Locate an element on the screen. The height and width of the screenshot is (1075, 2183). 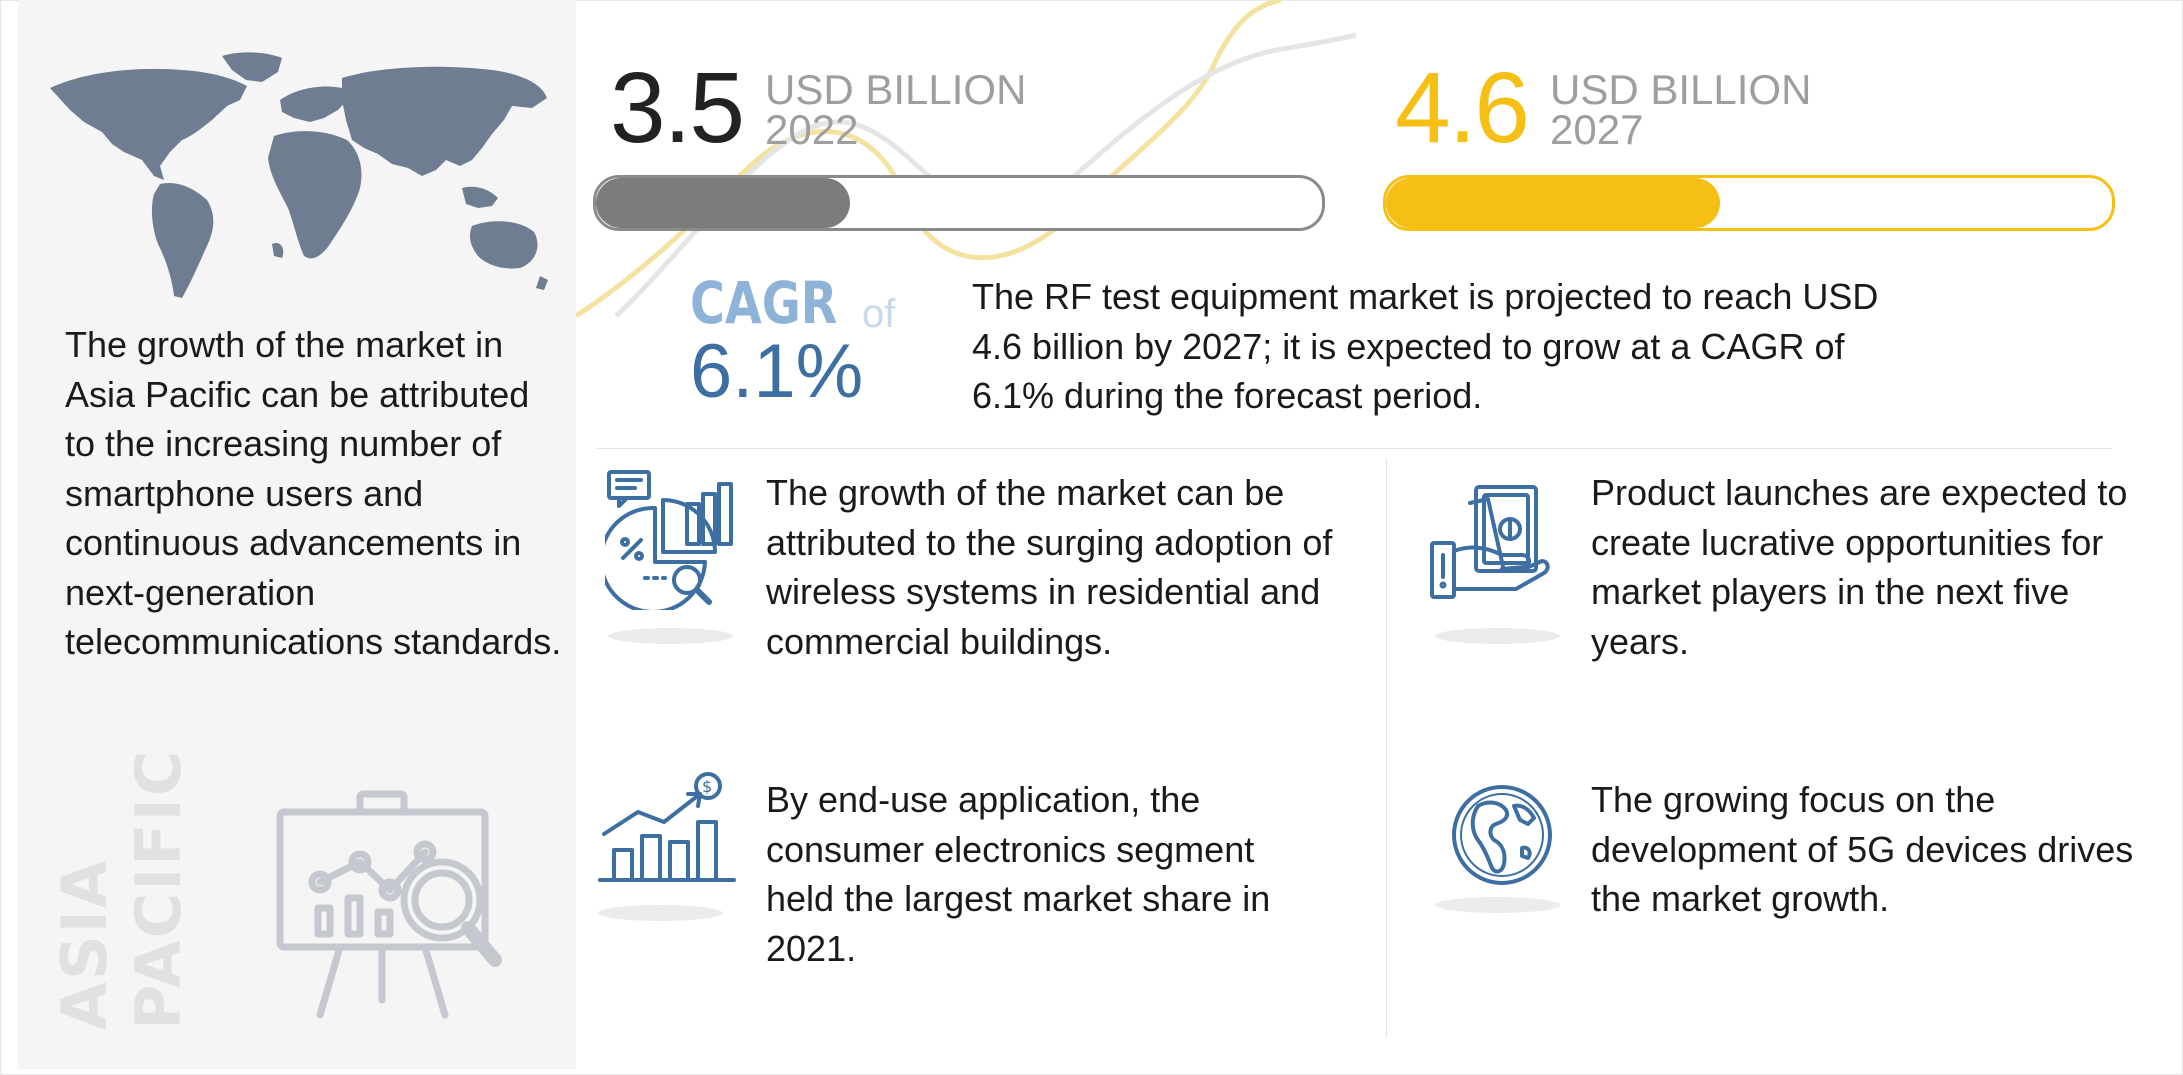
region-label-line1: ASIA is located at coordinates (84, 944).